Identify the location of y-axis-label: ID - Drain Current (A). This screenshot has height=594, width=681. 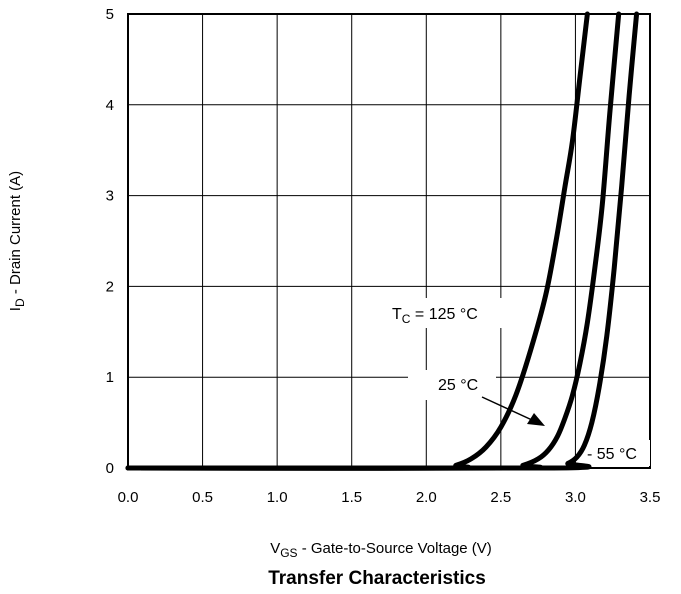
(17, 241).